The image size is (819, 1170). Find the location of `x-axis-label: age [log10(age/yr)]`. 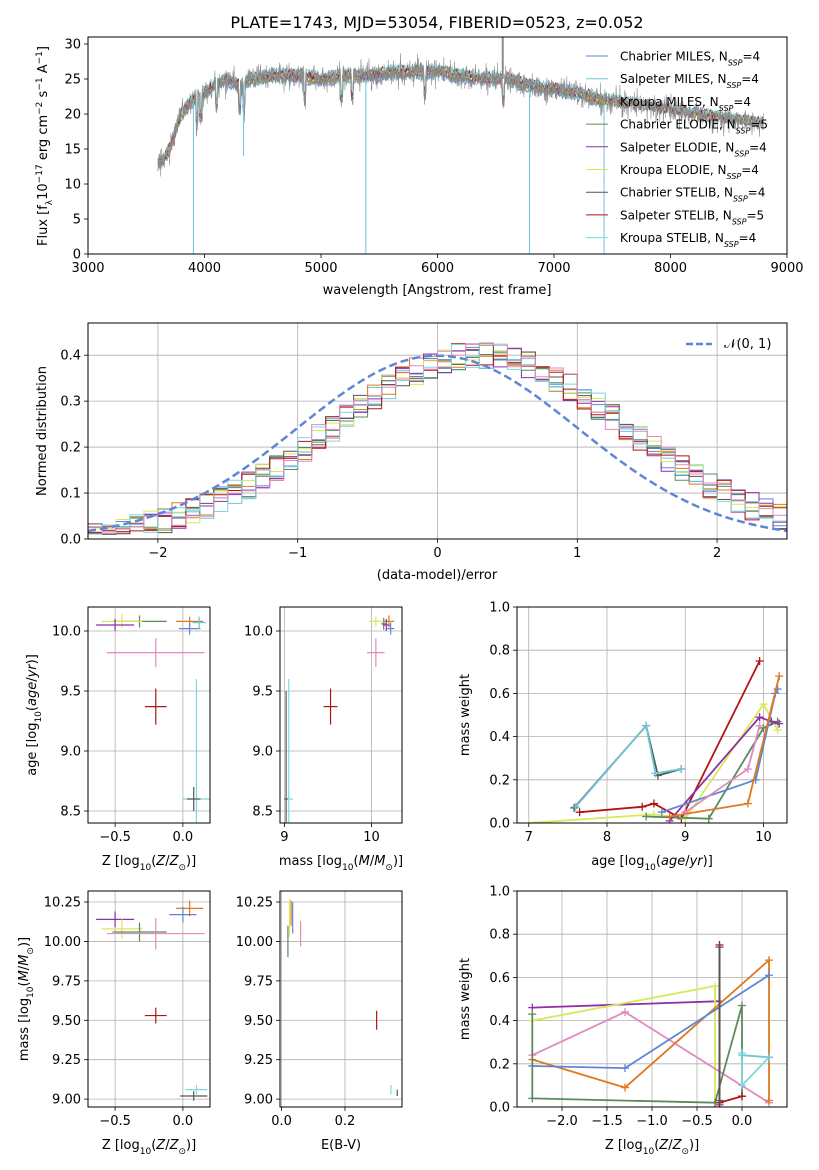

x-axis-label: age [log10(age/yr)] is located at coordinates (652, 863).